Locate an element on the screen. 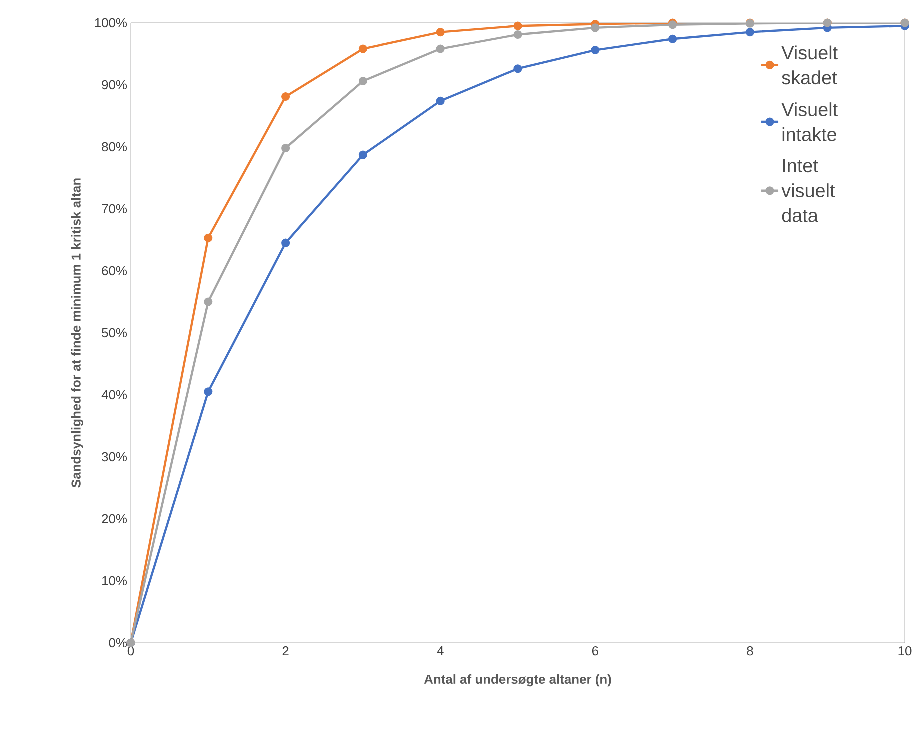 This screenshot has height=745, width=918. y-tick-label: 20% is located at coordinates (115, 519).